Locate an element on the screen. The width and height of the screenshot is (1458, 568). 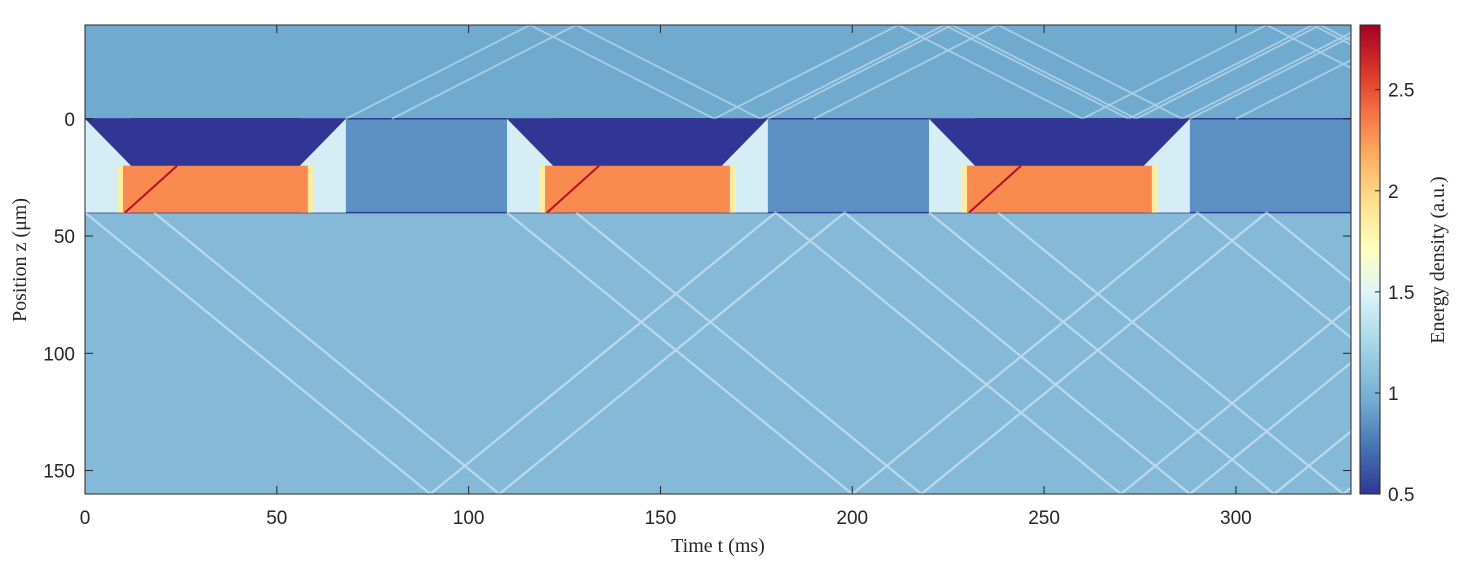
colorbar-tick-label: 0.5 is located at coordinates (1401, 495).